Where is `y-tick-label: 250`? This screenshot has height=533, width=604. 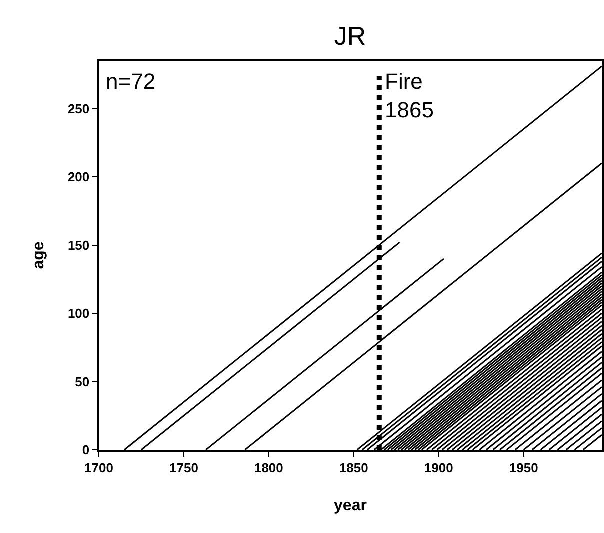
y-tick-label: 250 is located at coordinates (79, 108).